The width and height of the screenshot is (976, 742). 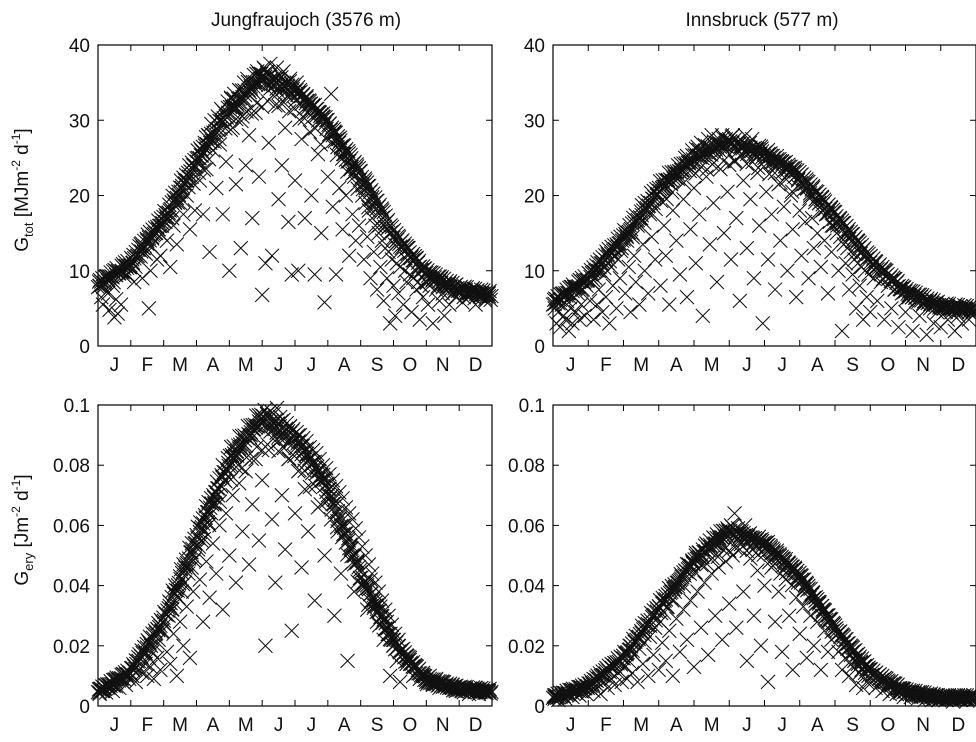 What do you see at coordinates (887, 365) in the screenshot?
I see `x-tick-label: O` at bounding box center [887, 365].